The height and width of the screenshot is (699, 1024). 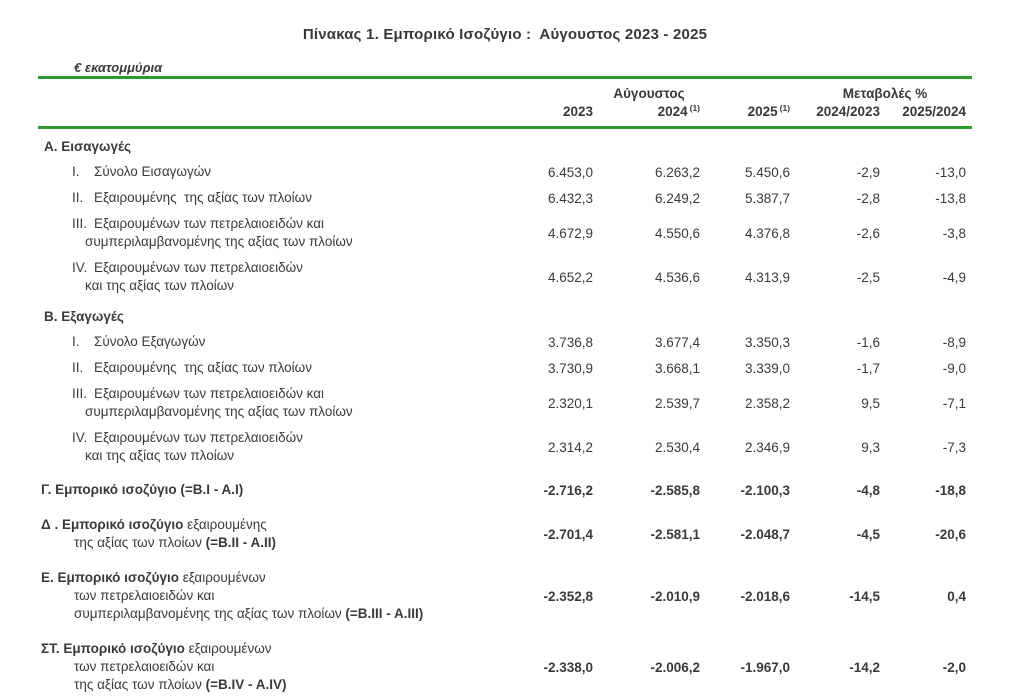 What do you see at coordinates (767, 403) in the screenshot?
I see `value-cell: 2.358,2` at bounding box center [767, 403].